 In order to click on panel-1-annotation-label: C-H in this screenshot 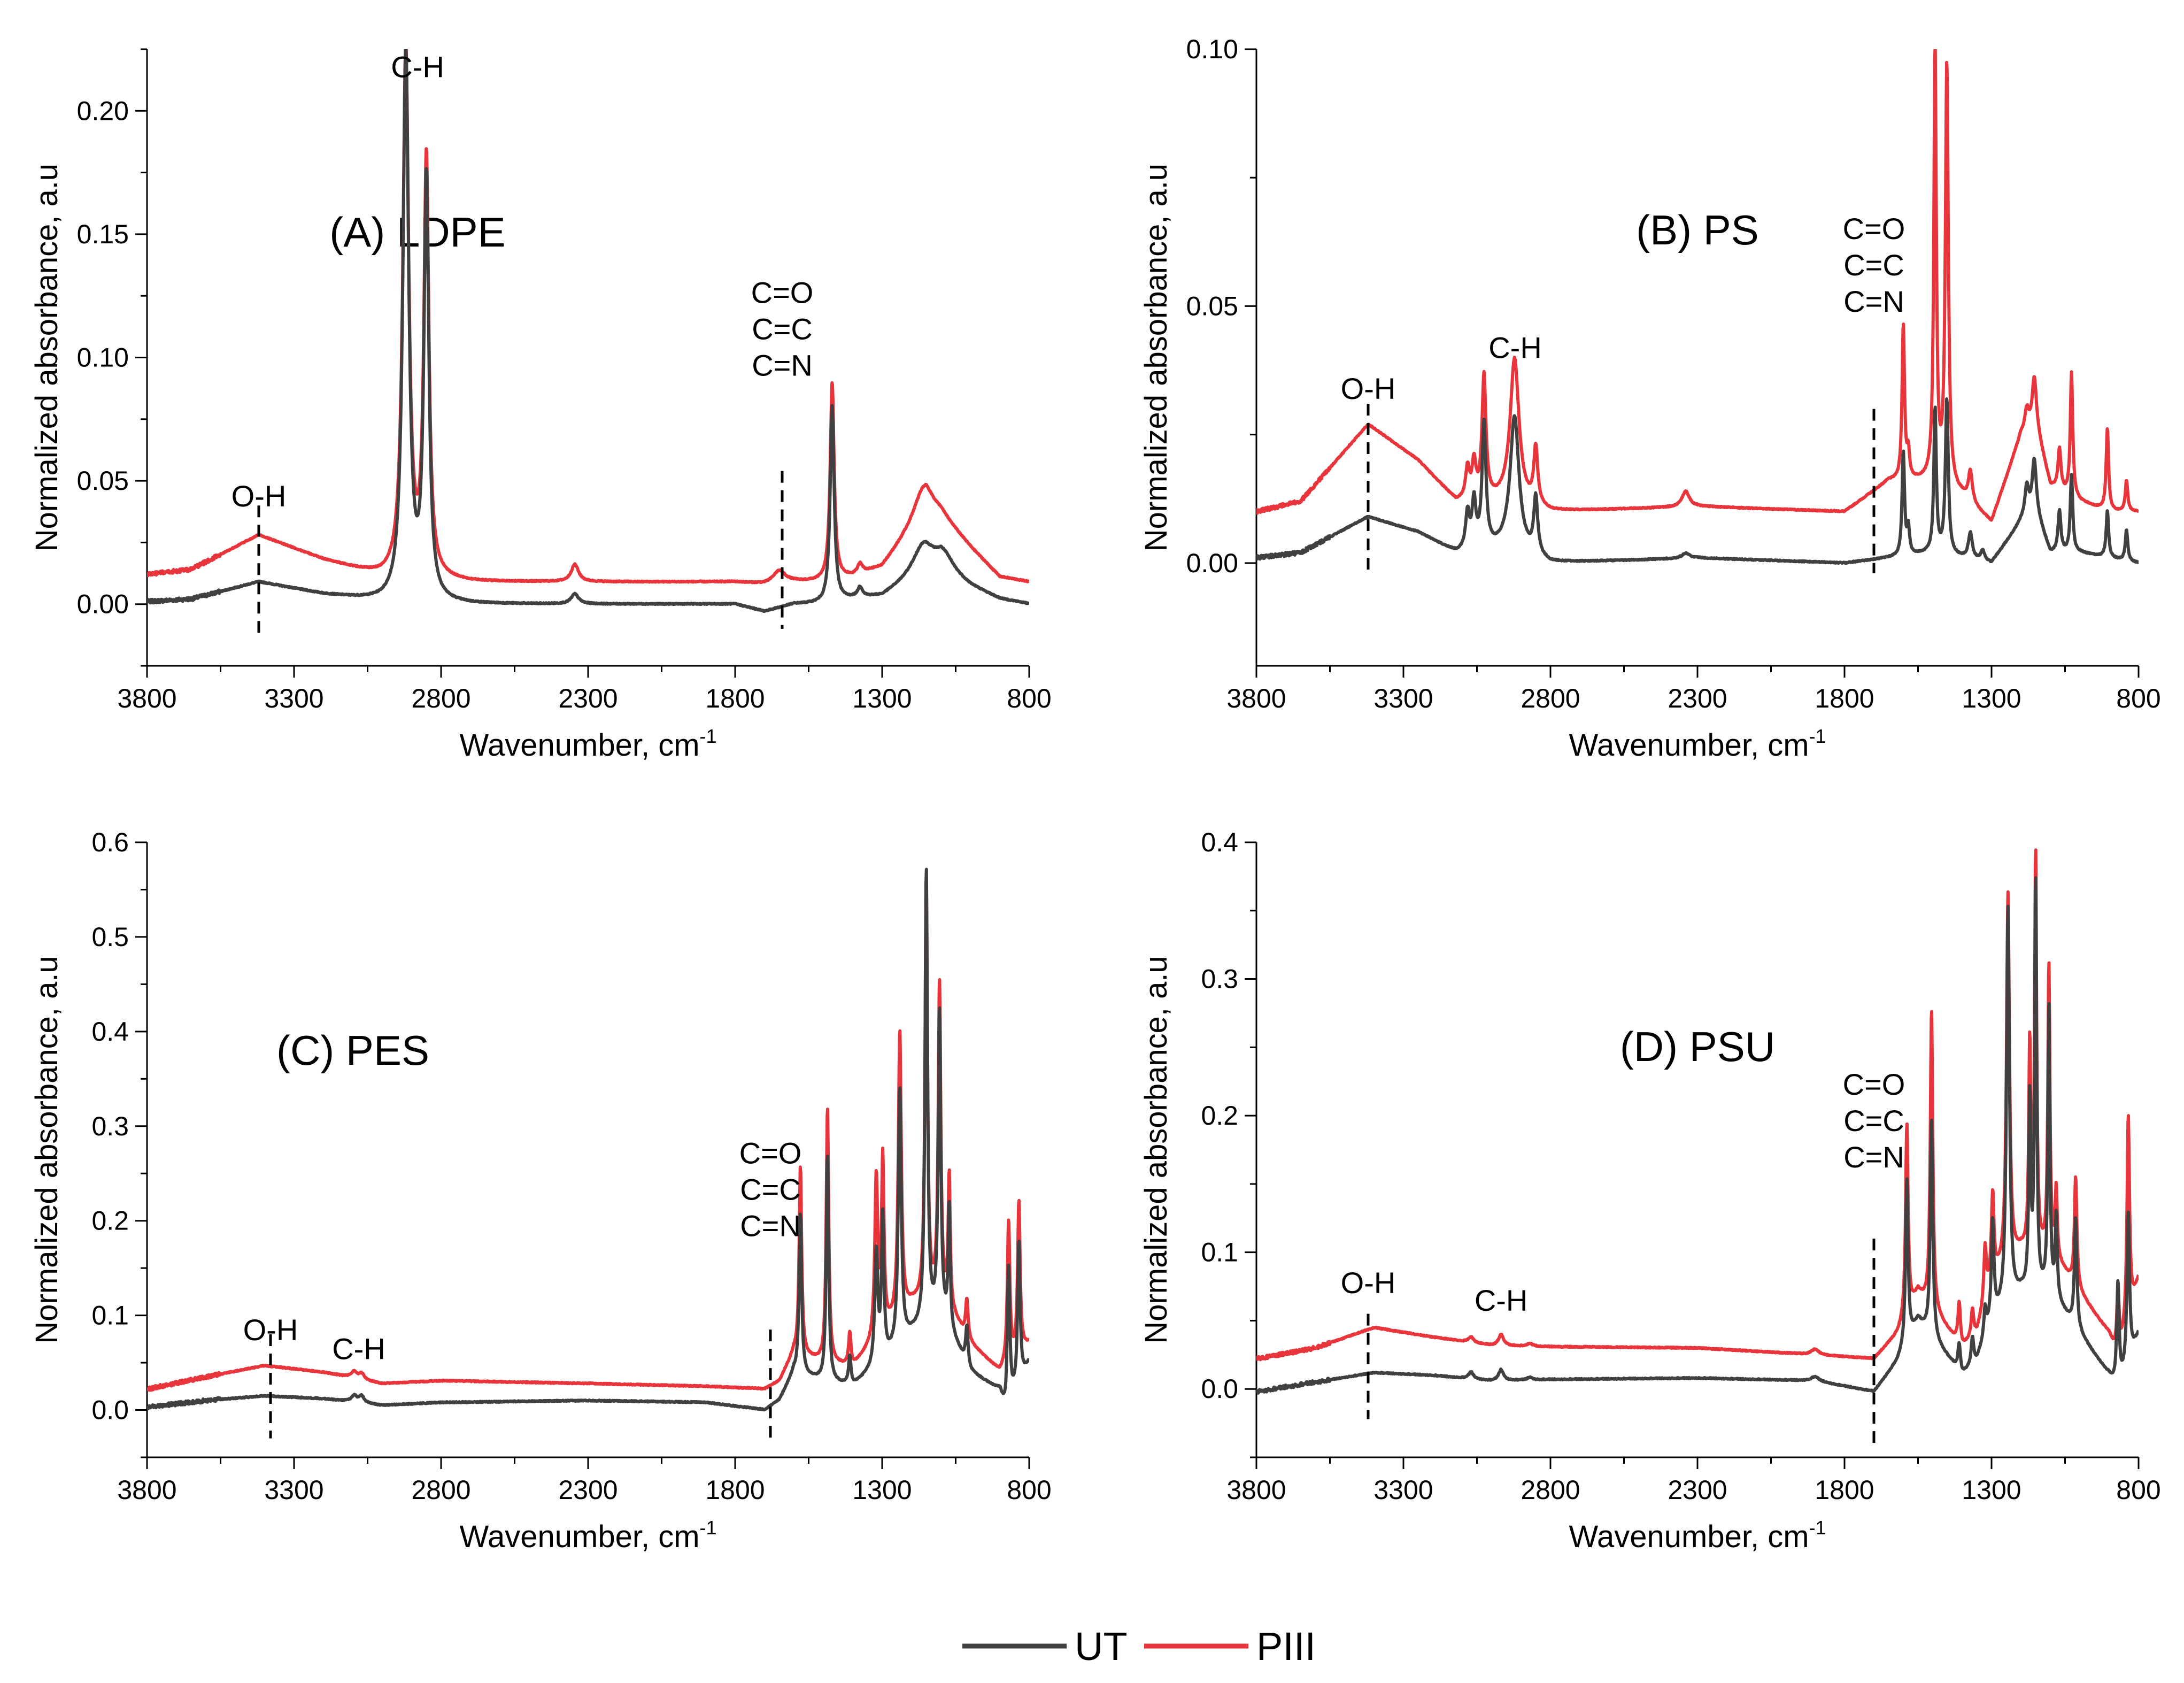, I will do `click(1515, 347)`.